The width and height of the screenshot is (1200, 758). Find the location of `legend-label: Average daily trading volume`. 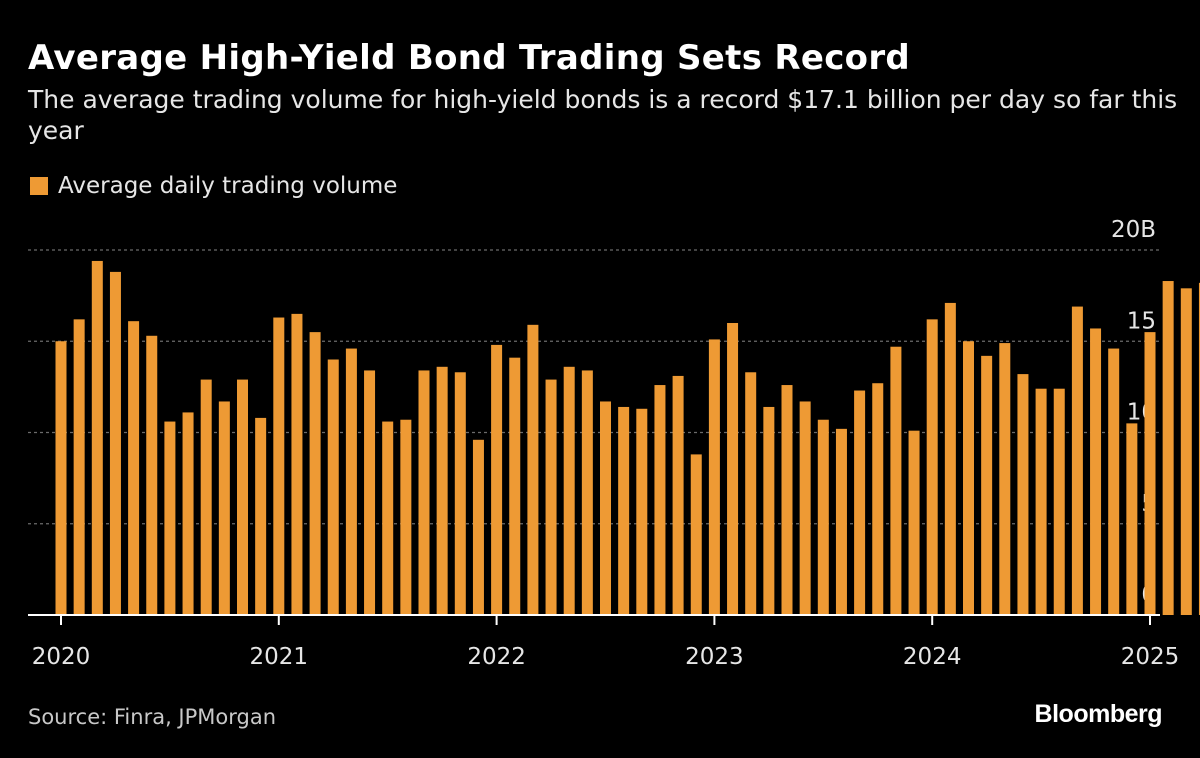

legend-label: Average daily trading volume is located at coordinates (228, 186).